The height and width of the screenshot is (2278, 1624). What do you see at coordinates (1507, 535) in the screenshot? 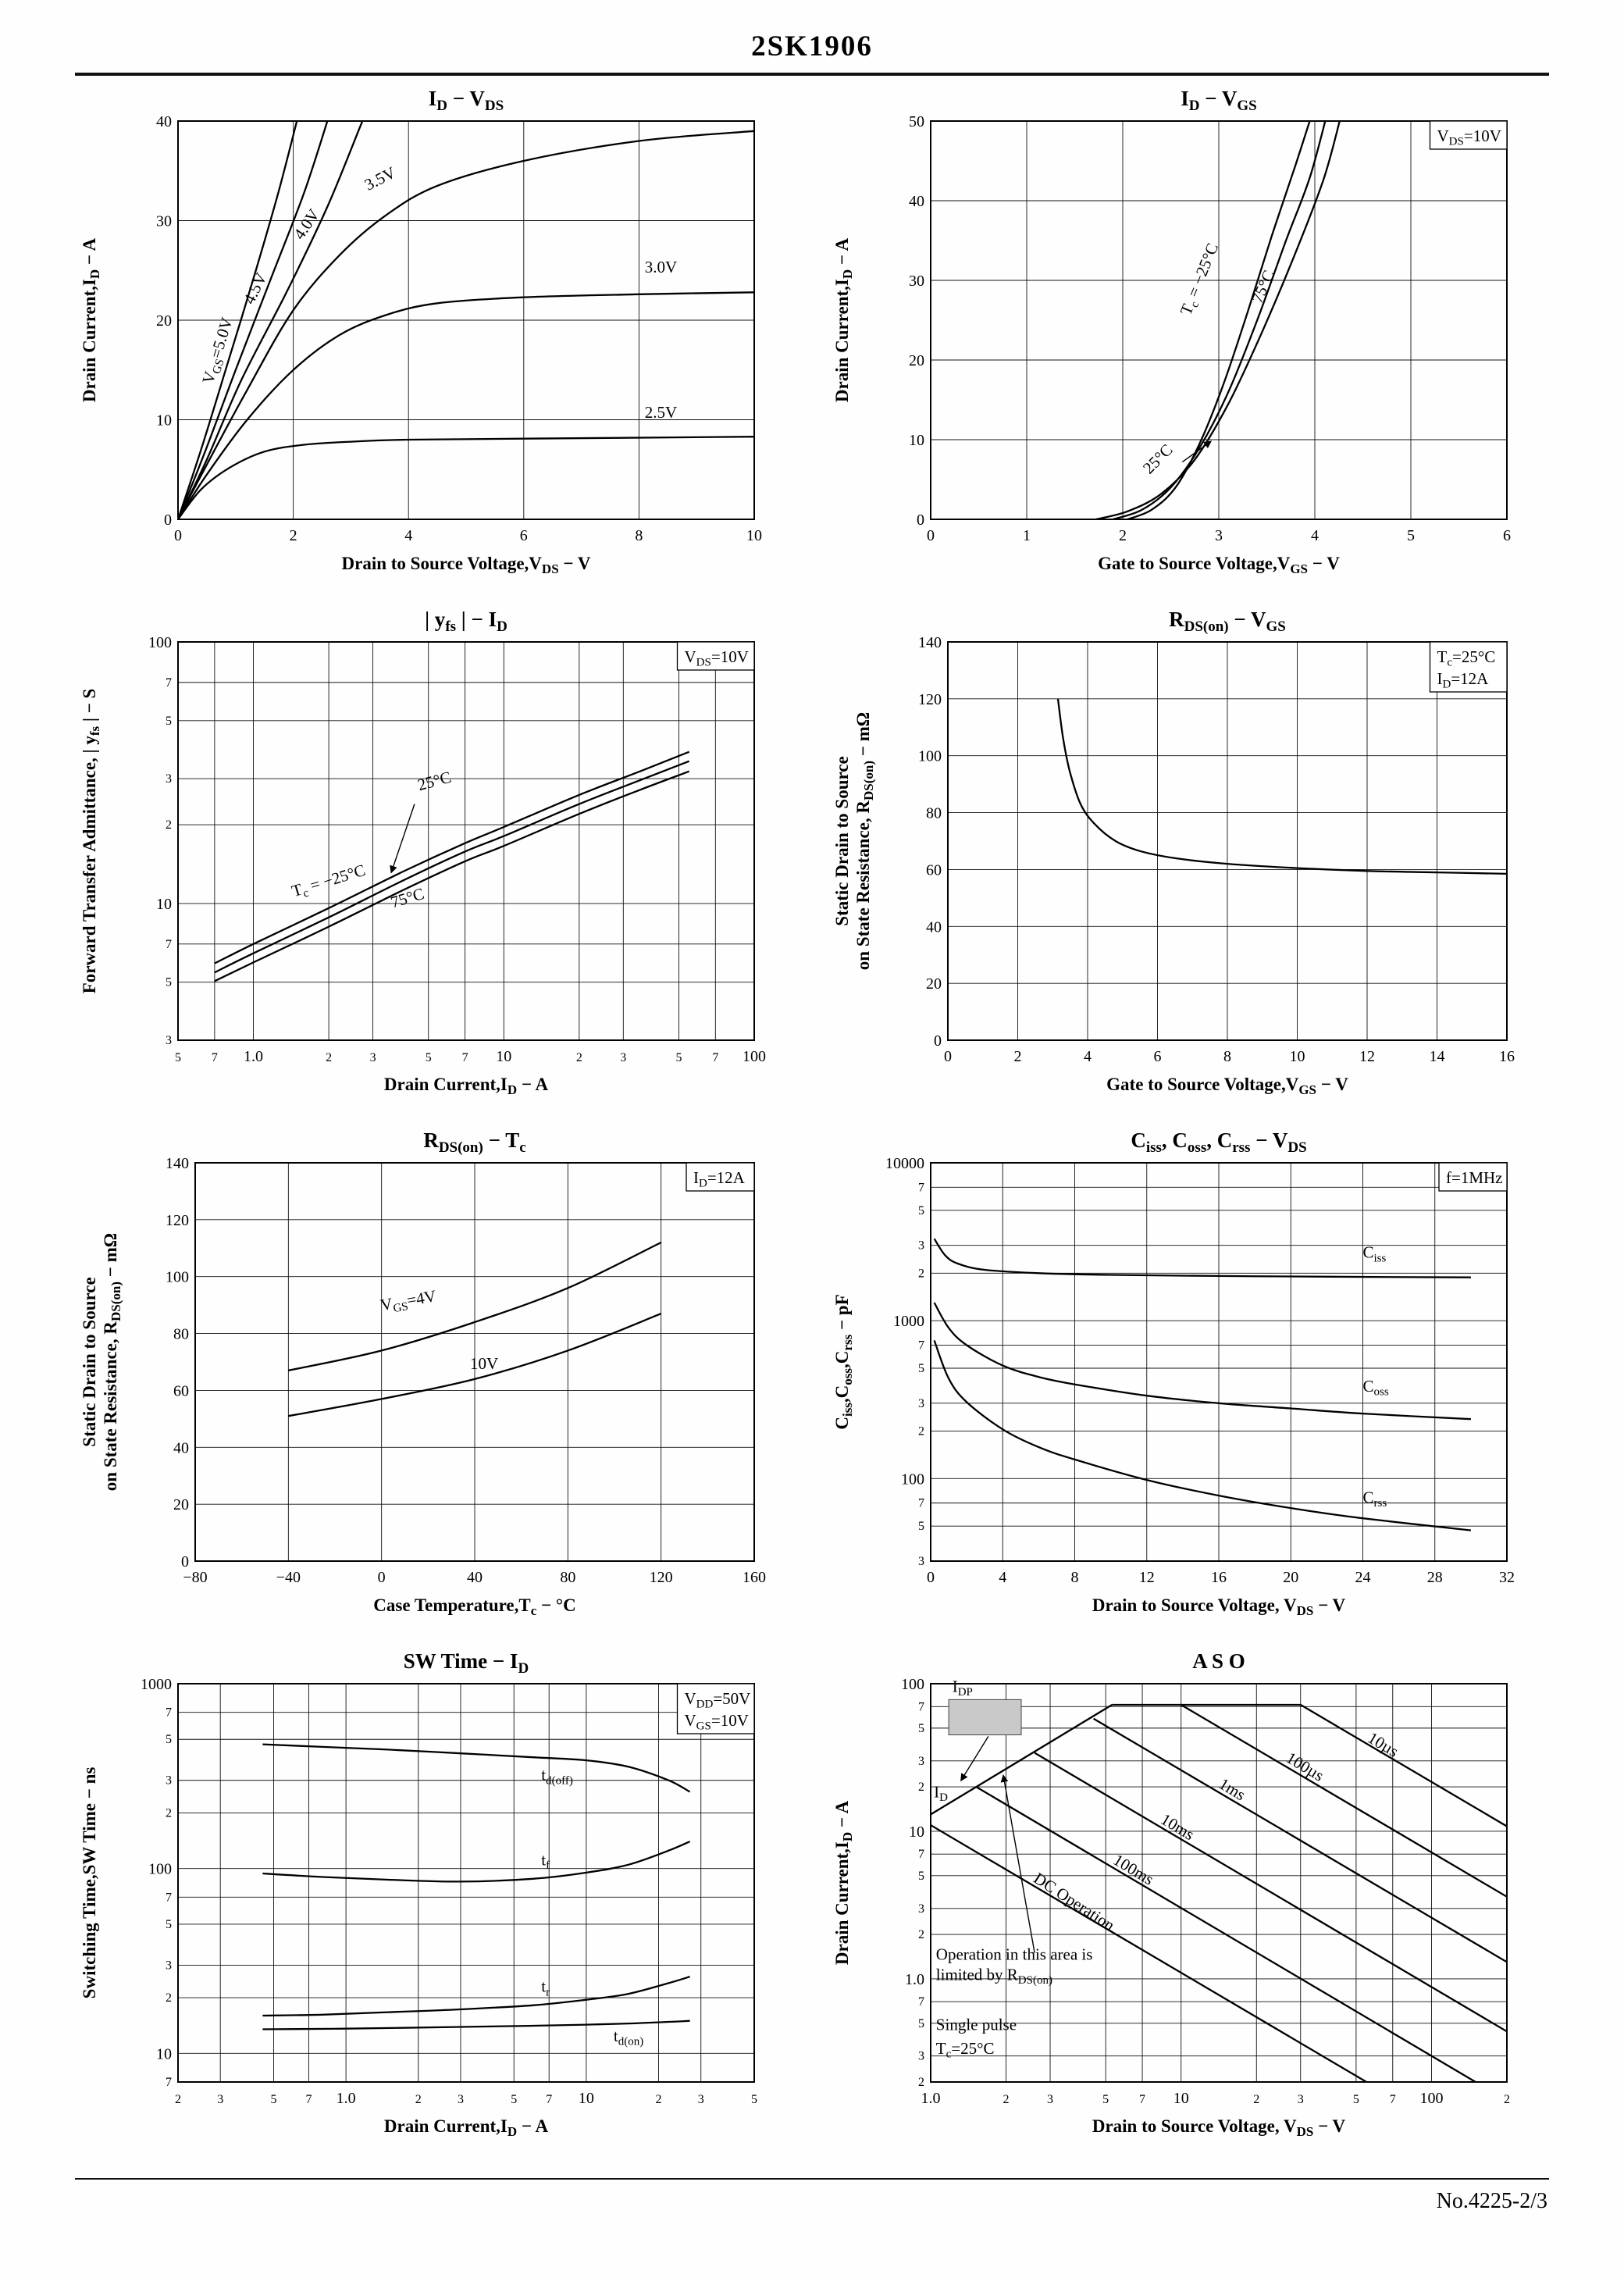
I see `x-tick-label: 6` at bounding box center [1507, 535].